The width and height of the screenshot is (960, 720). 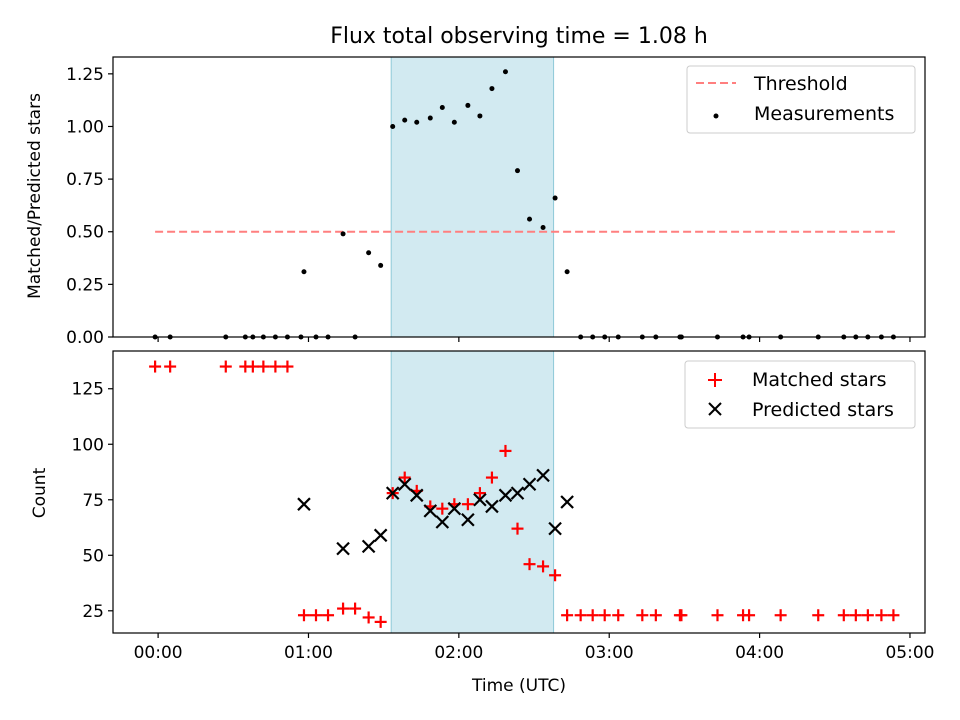 I want to click on predicted-stars-legend-label: Predicted stars, so click(x=823, y=410).